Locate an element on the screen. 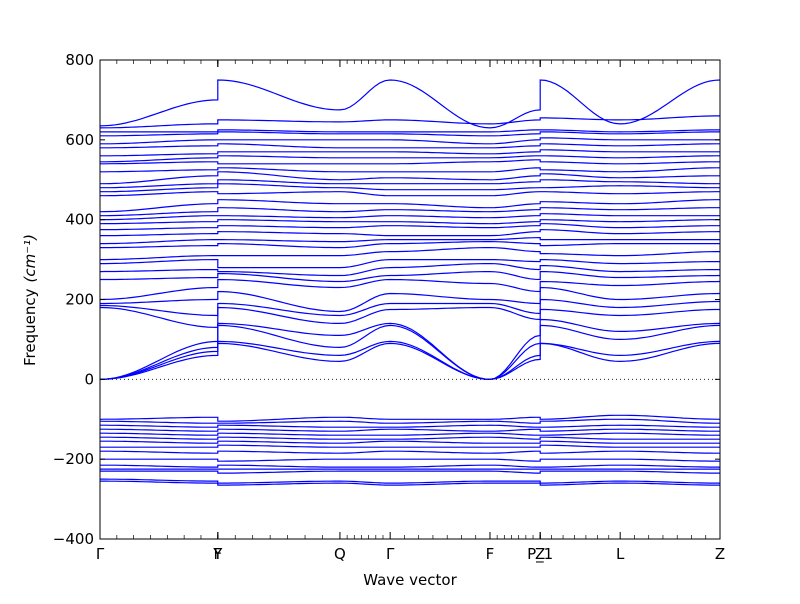 Image resolution: width=800 pixels, height=604 pixels. y-tick-label: −400 is located at coordinates (73, 539).